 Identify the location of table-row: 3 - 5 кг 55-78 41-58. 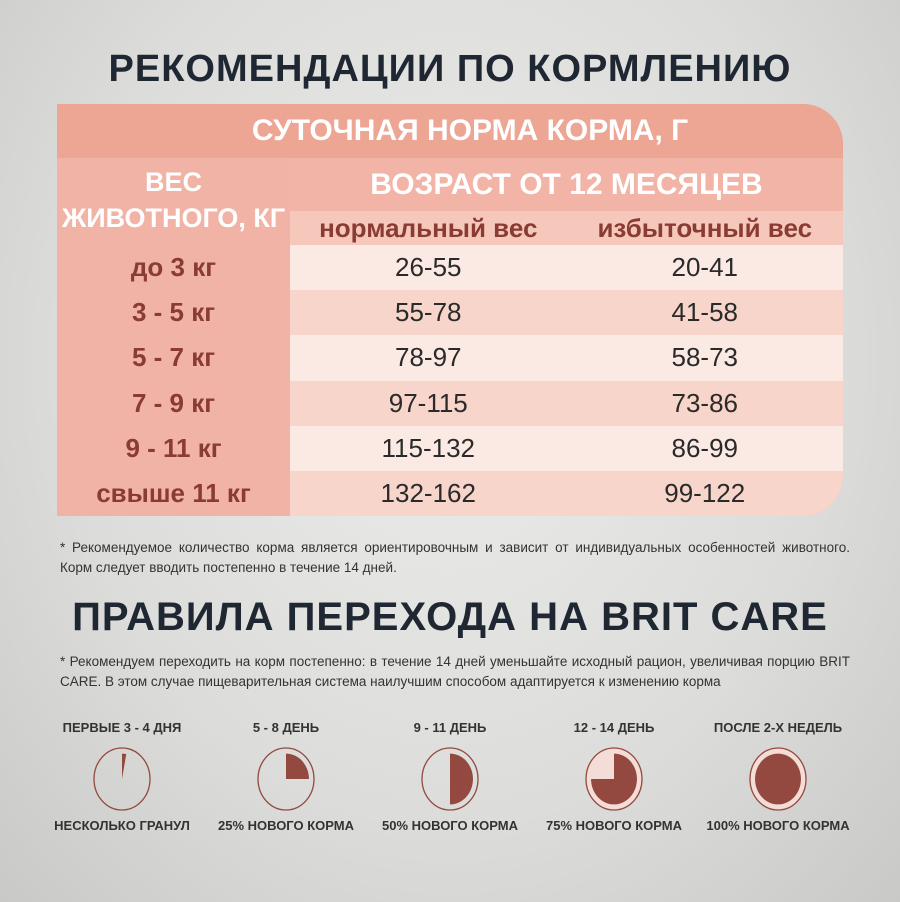
(450, 313).